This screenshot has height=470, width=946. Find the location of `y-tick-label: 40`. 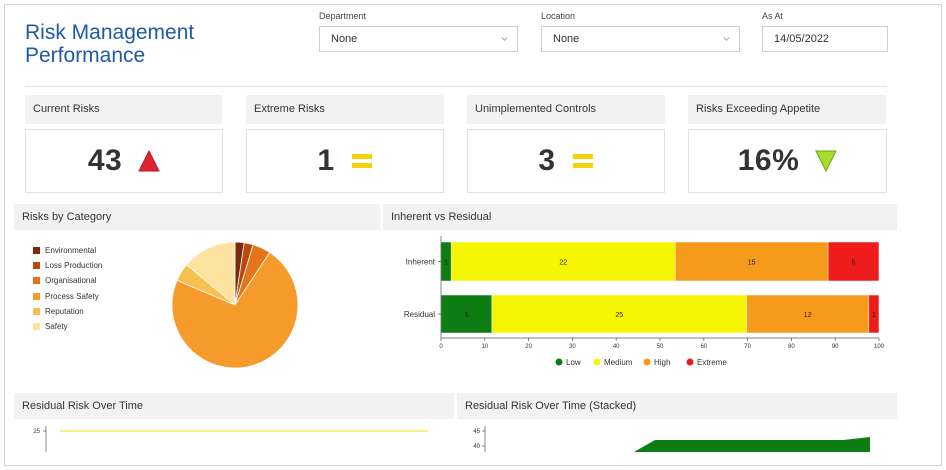

y-tick-label: 40 is located at coordinates (476, 447).